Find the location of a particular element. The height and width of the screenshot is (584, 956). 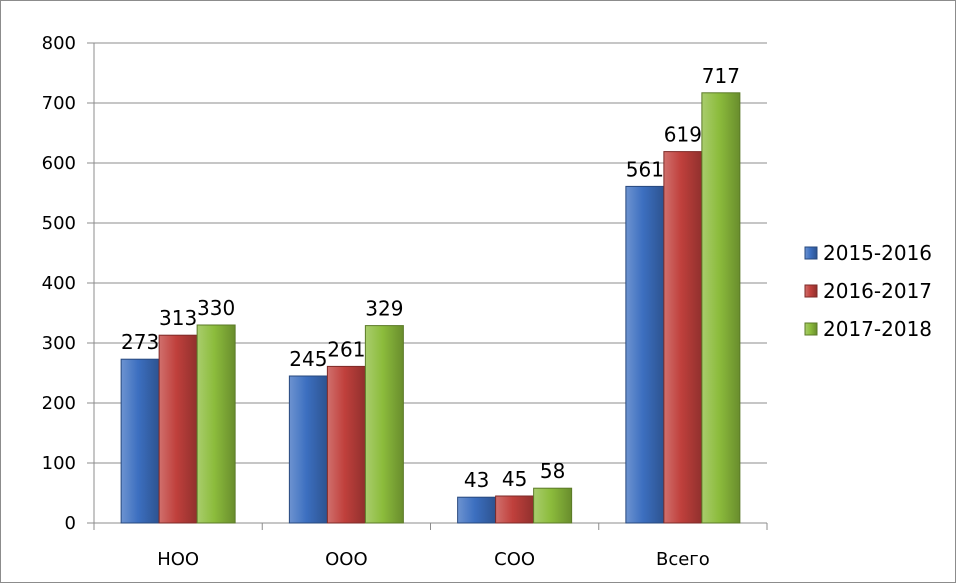

x-axis-ticks: НОО ООО СОО Всего is located at coordinates (430, 546).